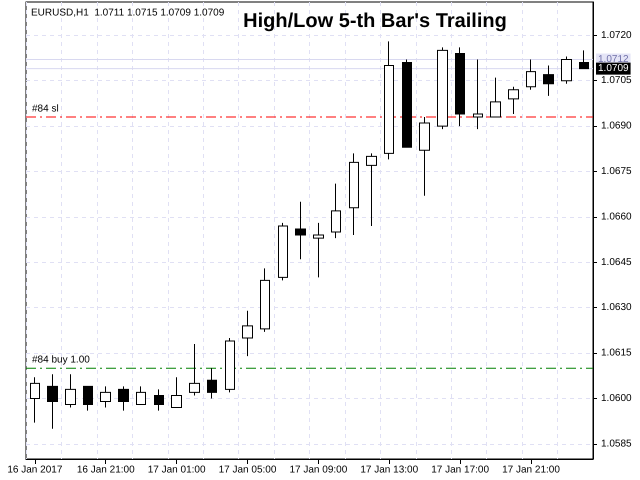  What do you see at coordinates (614, 68) in the screenshot?
I see `ref-line-label: 1.0709` at bounding box center [614, 68].